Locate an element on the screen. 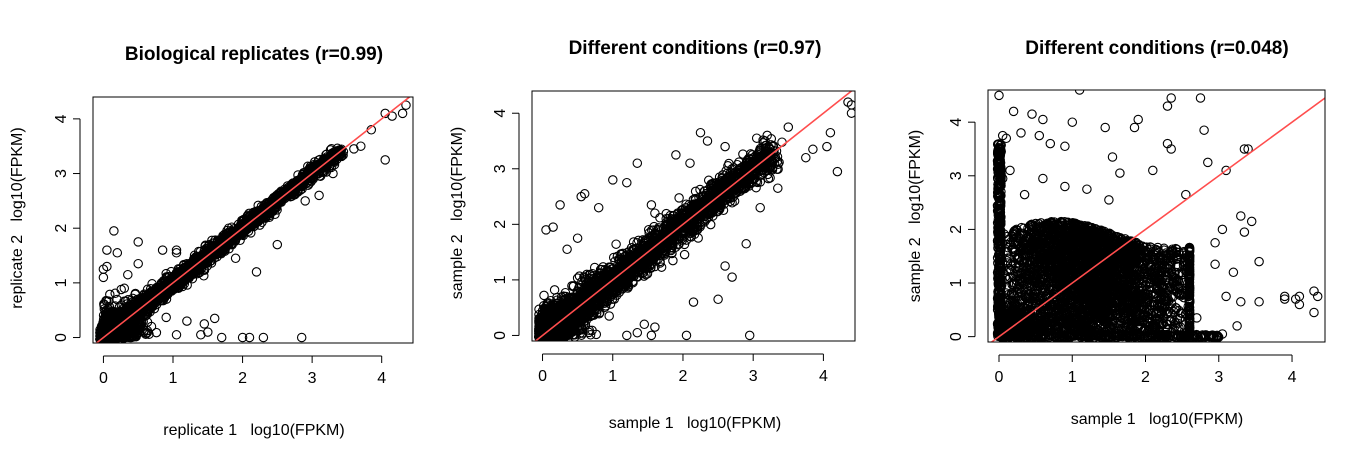  y-tick-label: 4 is located at coordinates (61, 118).